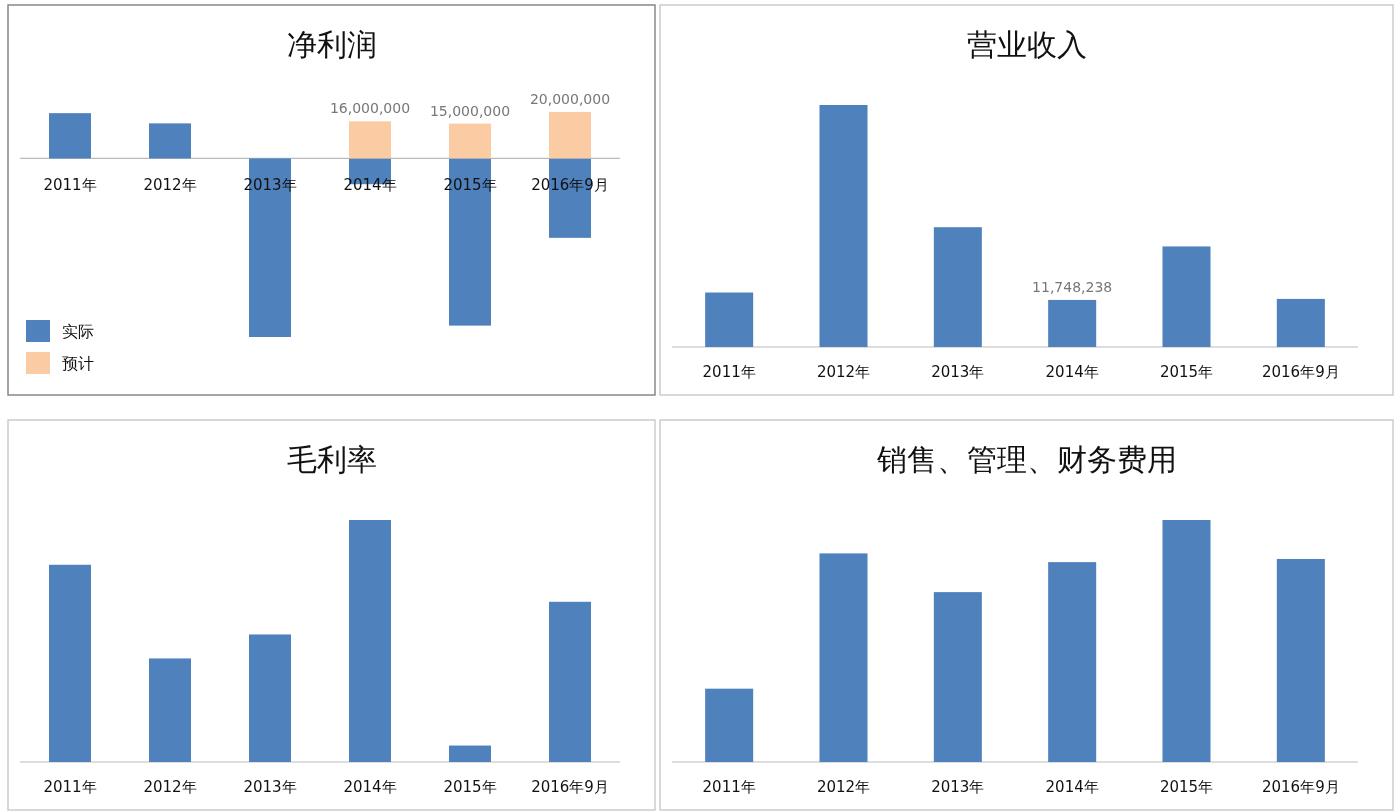  I want to click on legend-label: 实际, so click(78, 331).